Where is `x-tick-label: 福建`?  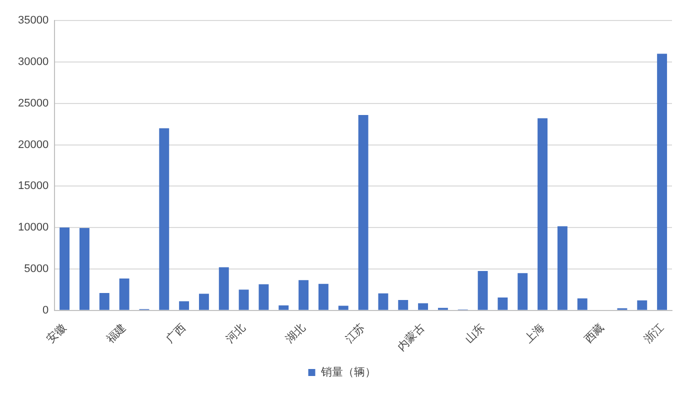 x-tick-label: 福建 is located at coordinates (116, 333).